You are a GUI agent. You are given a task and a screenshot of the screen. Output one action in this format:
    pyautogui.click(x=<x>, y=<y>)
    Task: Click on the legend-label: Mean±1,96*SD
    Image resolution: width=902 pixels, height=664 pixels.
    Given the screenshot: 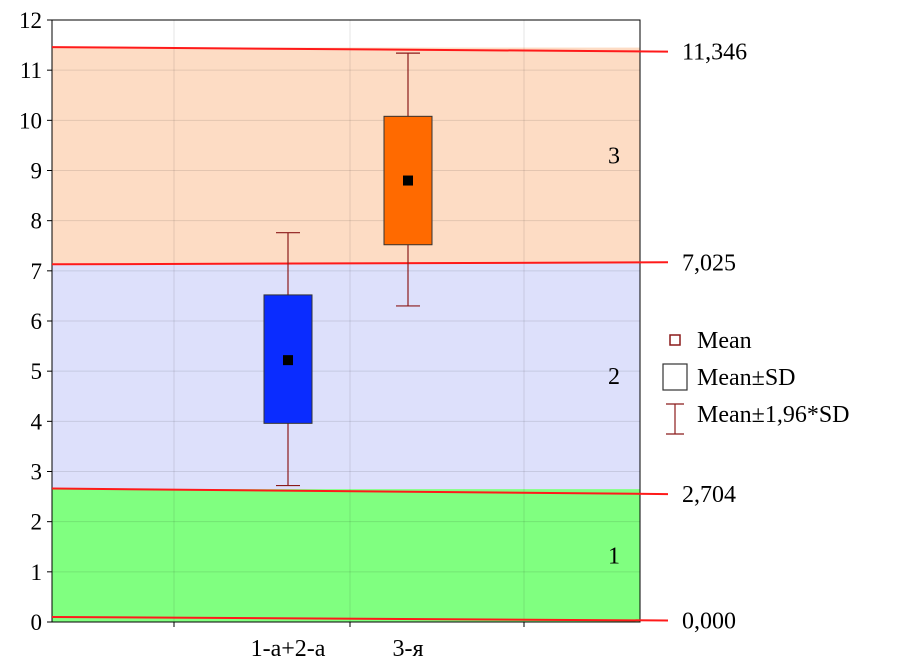 What is the action you would take?
    pyautogui.click(x=773, y=415)
    